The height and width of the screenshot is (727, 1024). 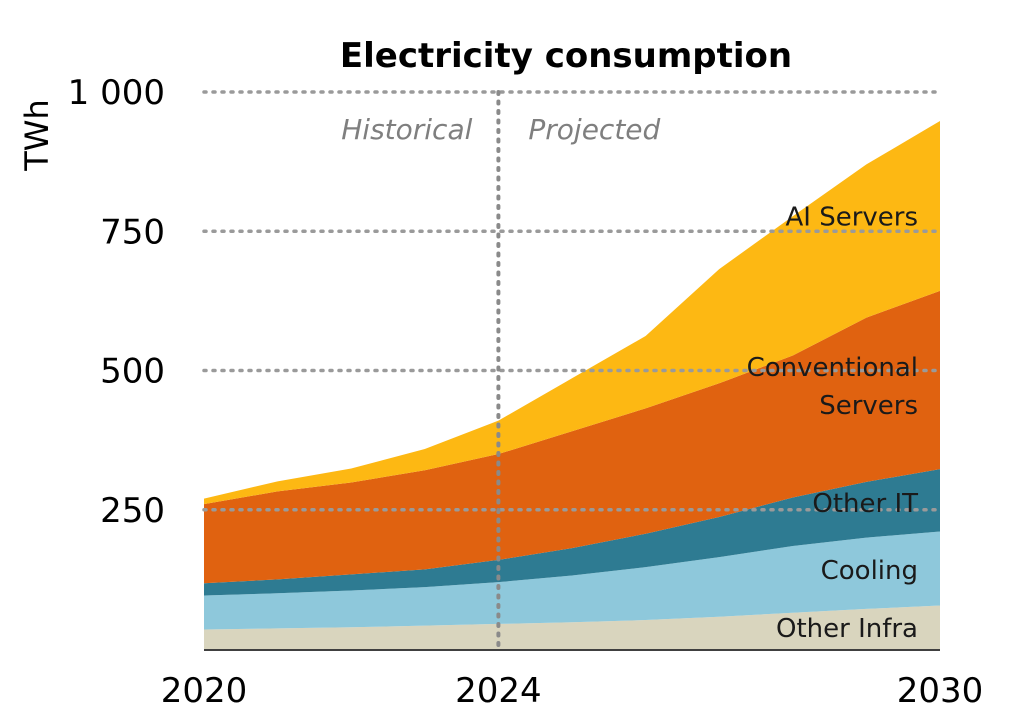 I want to click on series-label-other-infra: Other Infra, so click(x=847, y=629).